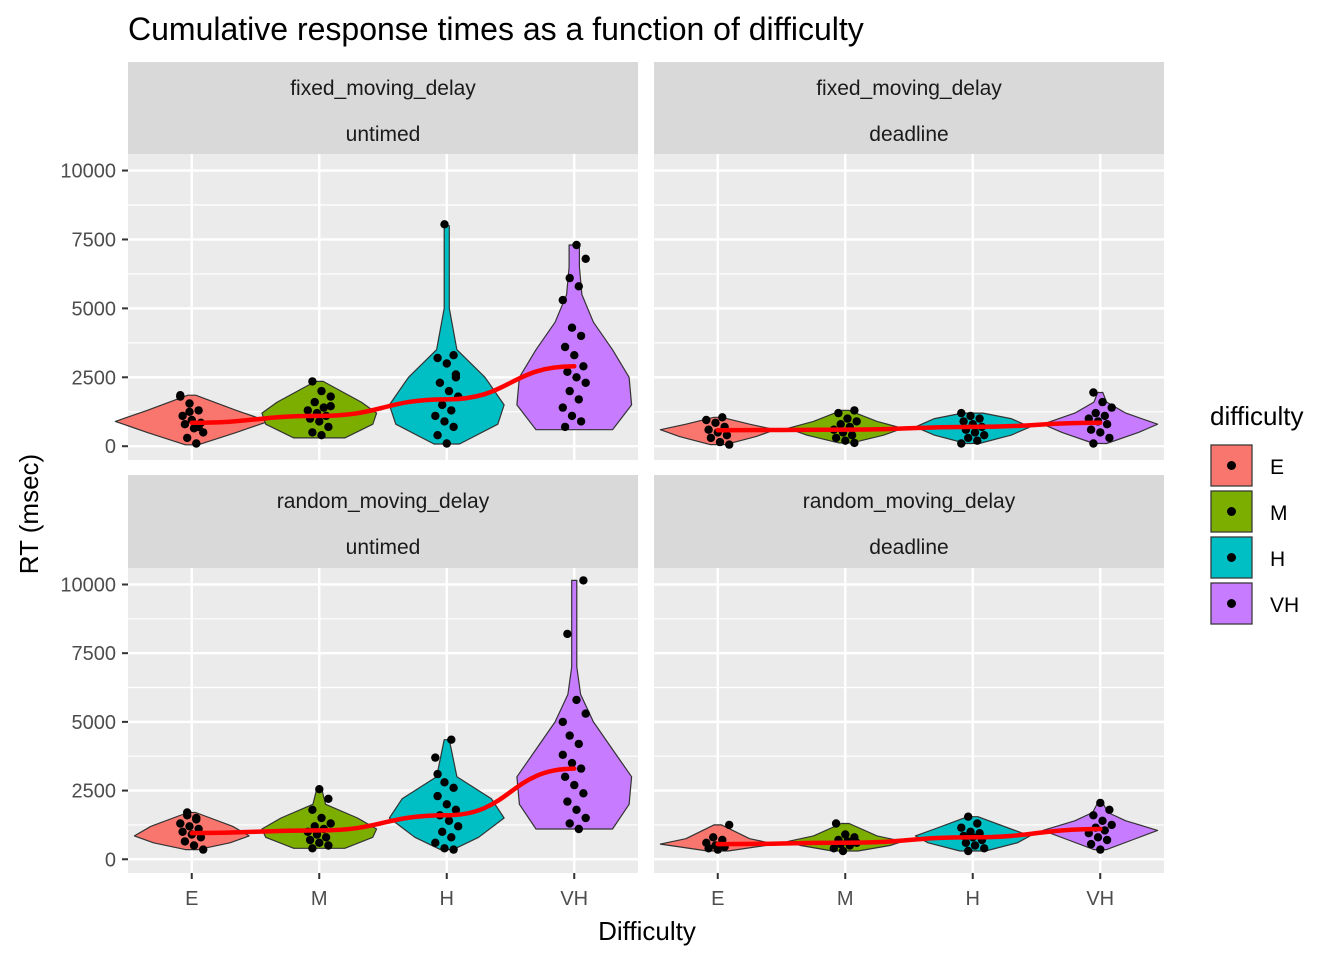  I want to click on legend-label: M, so click(1279, 513).